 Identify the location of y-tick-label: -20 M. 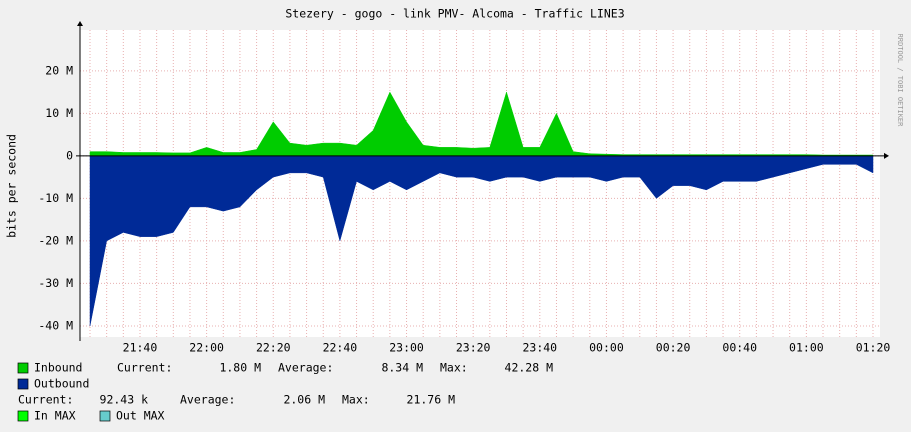
(55, 240).